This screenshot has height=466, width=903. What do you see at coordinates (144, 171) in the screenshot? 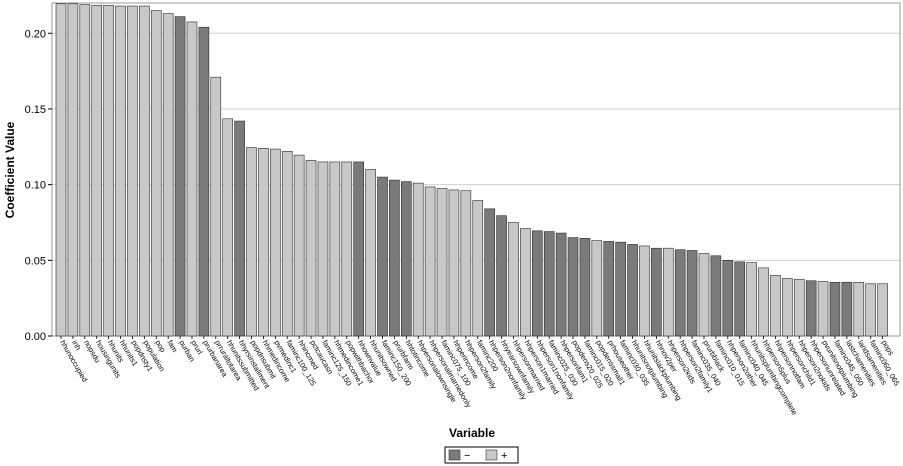
I see `bar-population` at bounding box center [144, 171].